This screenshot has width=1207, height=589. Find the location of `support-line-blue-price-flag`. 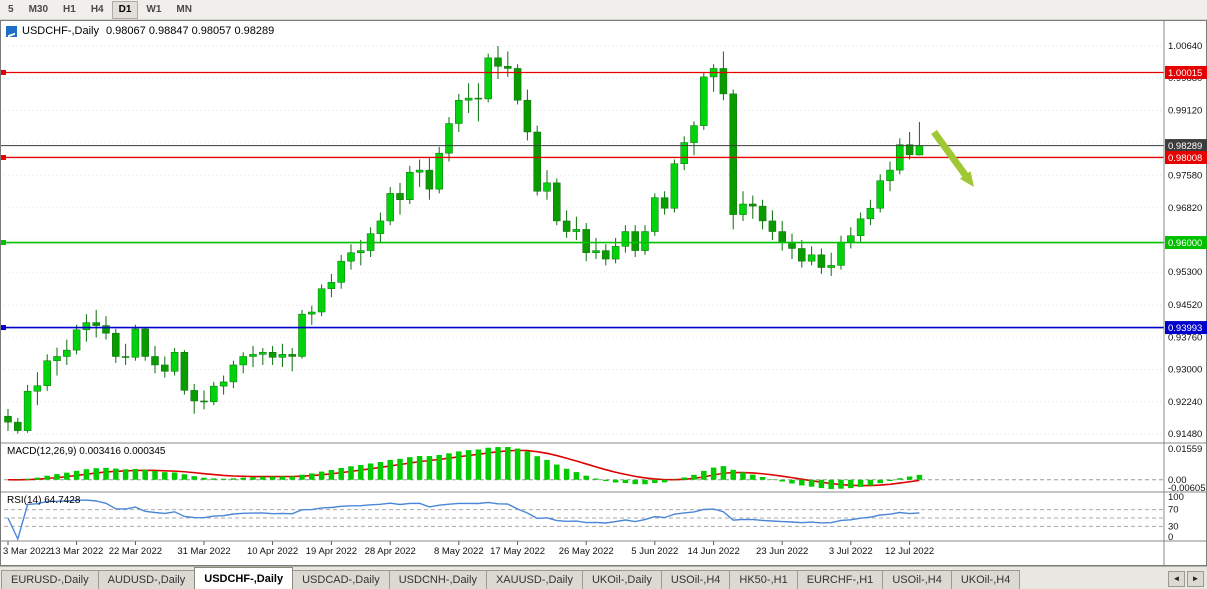

support-line-blue-price-flag is located at coordinates (1186, 328).